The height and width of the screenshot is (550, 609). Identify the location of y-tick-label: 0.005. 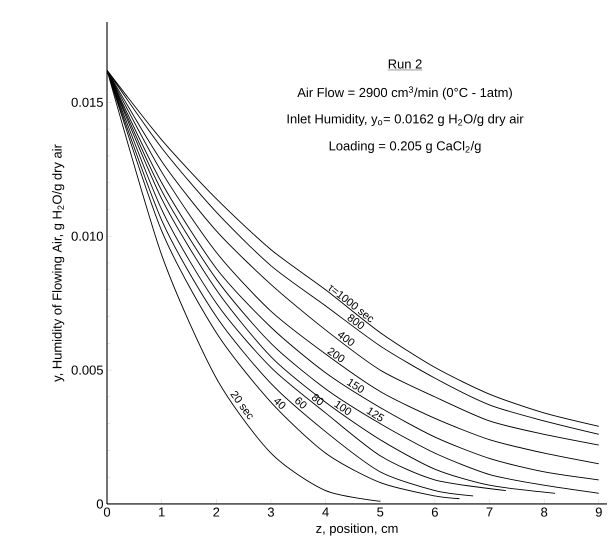
(87, 370).